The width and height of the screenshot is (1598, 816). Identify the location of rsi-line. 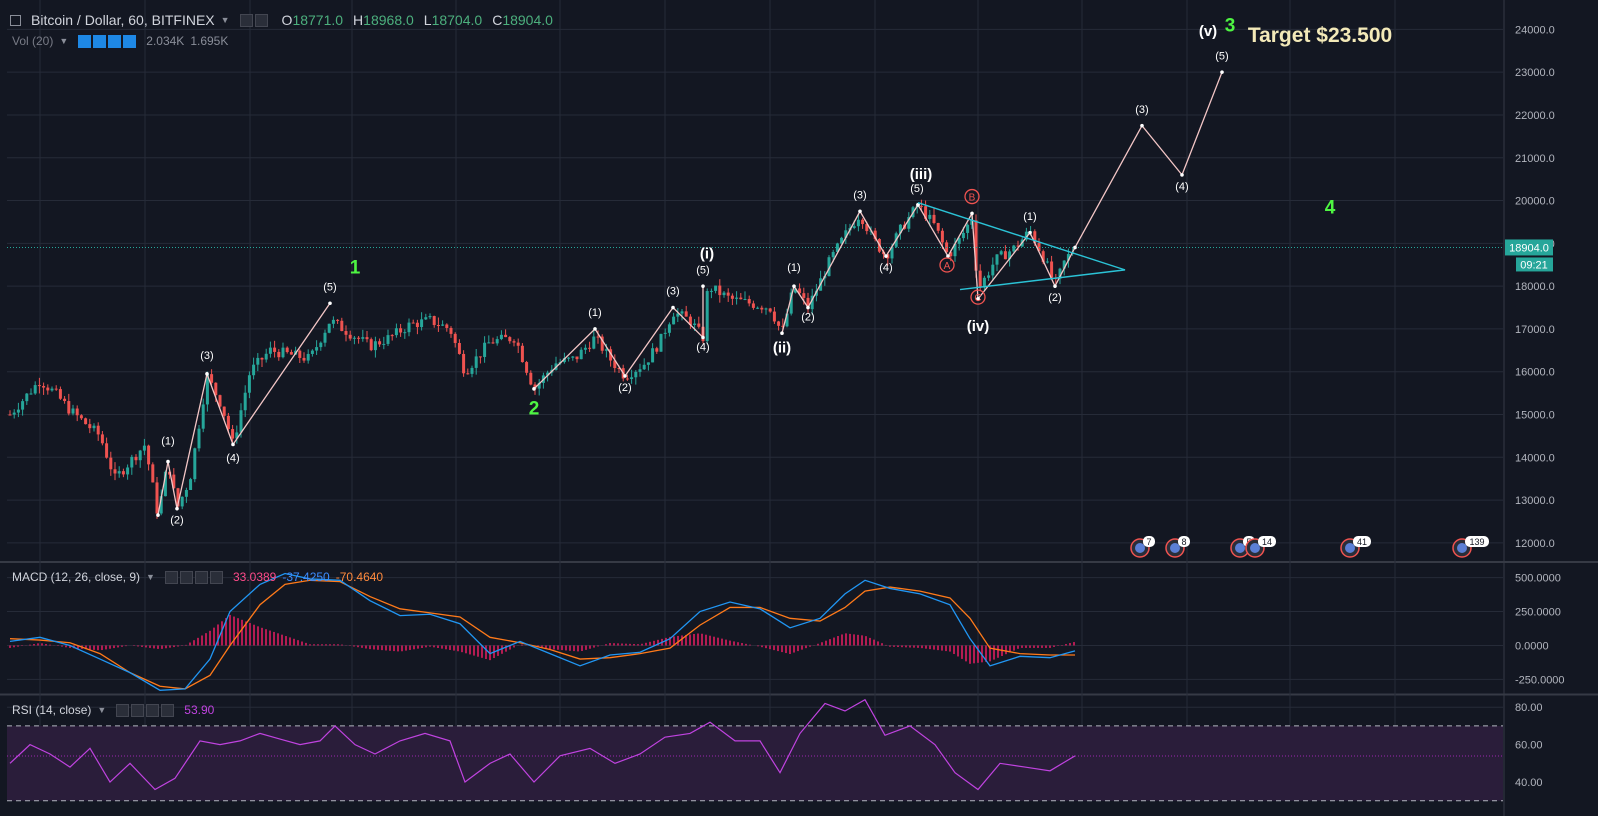
(542, 744).